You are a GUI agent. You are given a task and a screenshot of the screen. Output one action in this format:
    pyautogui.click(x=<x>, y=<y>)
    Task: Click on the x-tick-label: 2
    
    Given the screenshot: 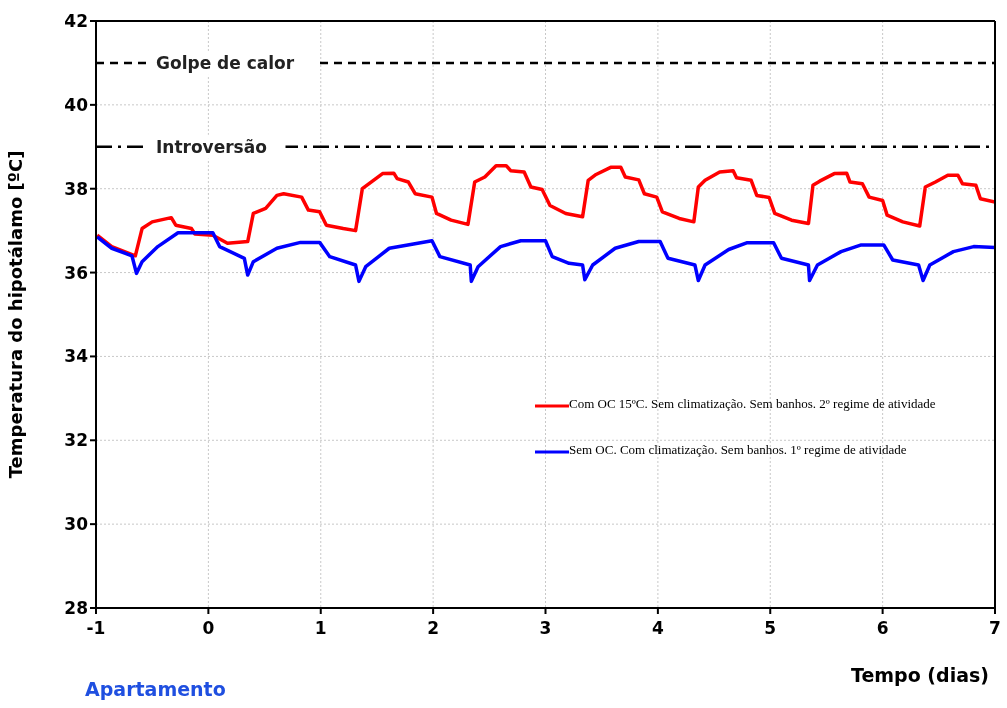 What is the action you would take?
    pyautogui.click(x=433, y=628)
    